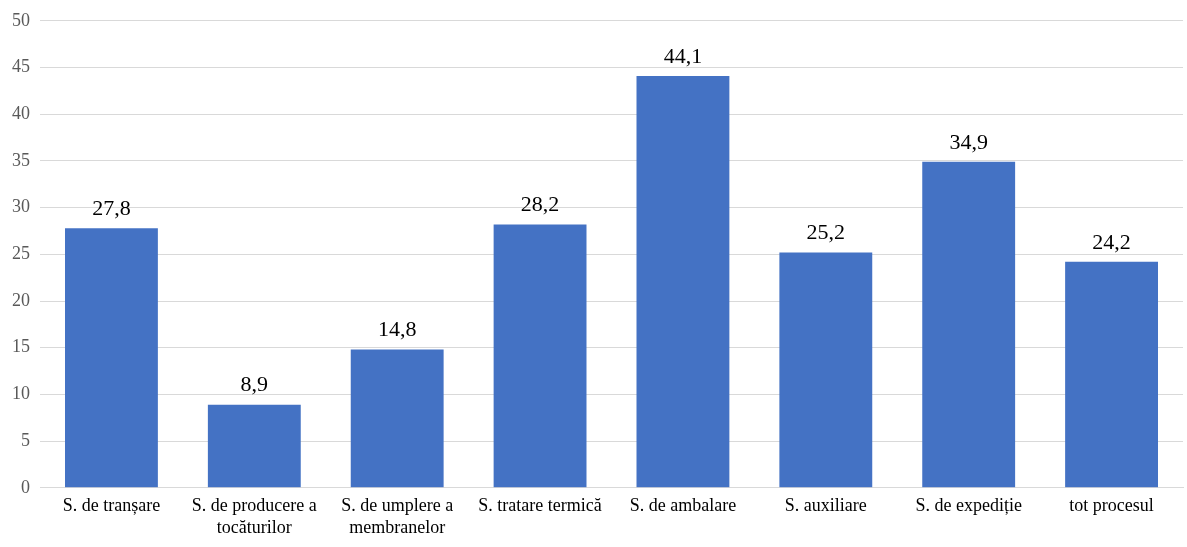 The image size is (1187, 547). I want to click on y-tick-label: 5, so click(25, 439).